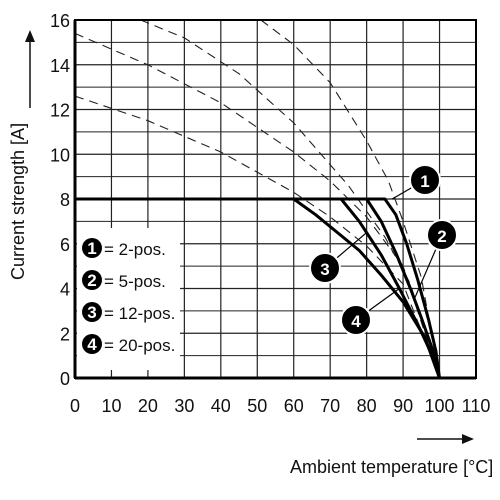  What do you see at coordinates (60, 155) in the screenshot?
I see `y-tick-label: 10` at bounding box center [60, 155].